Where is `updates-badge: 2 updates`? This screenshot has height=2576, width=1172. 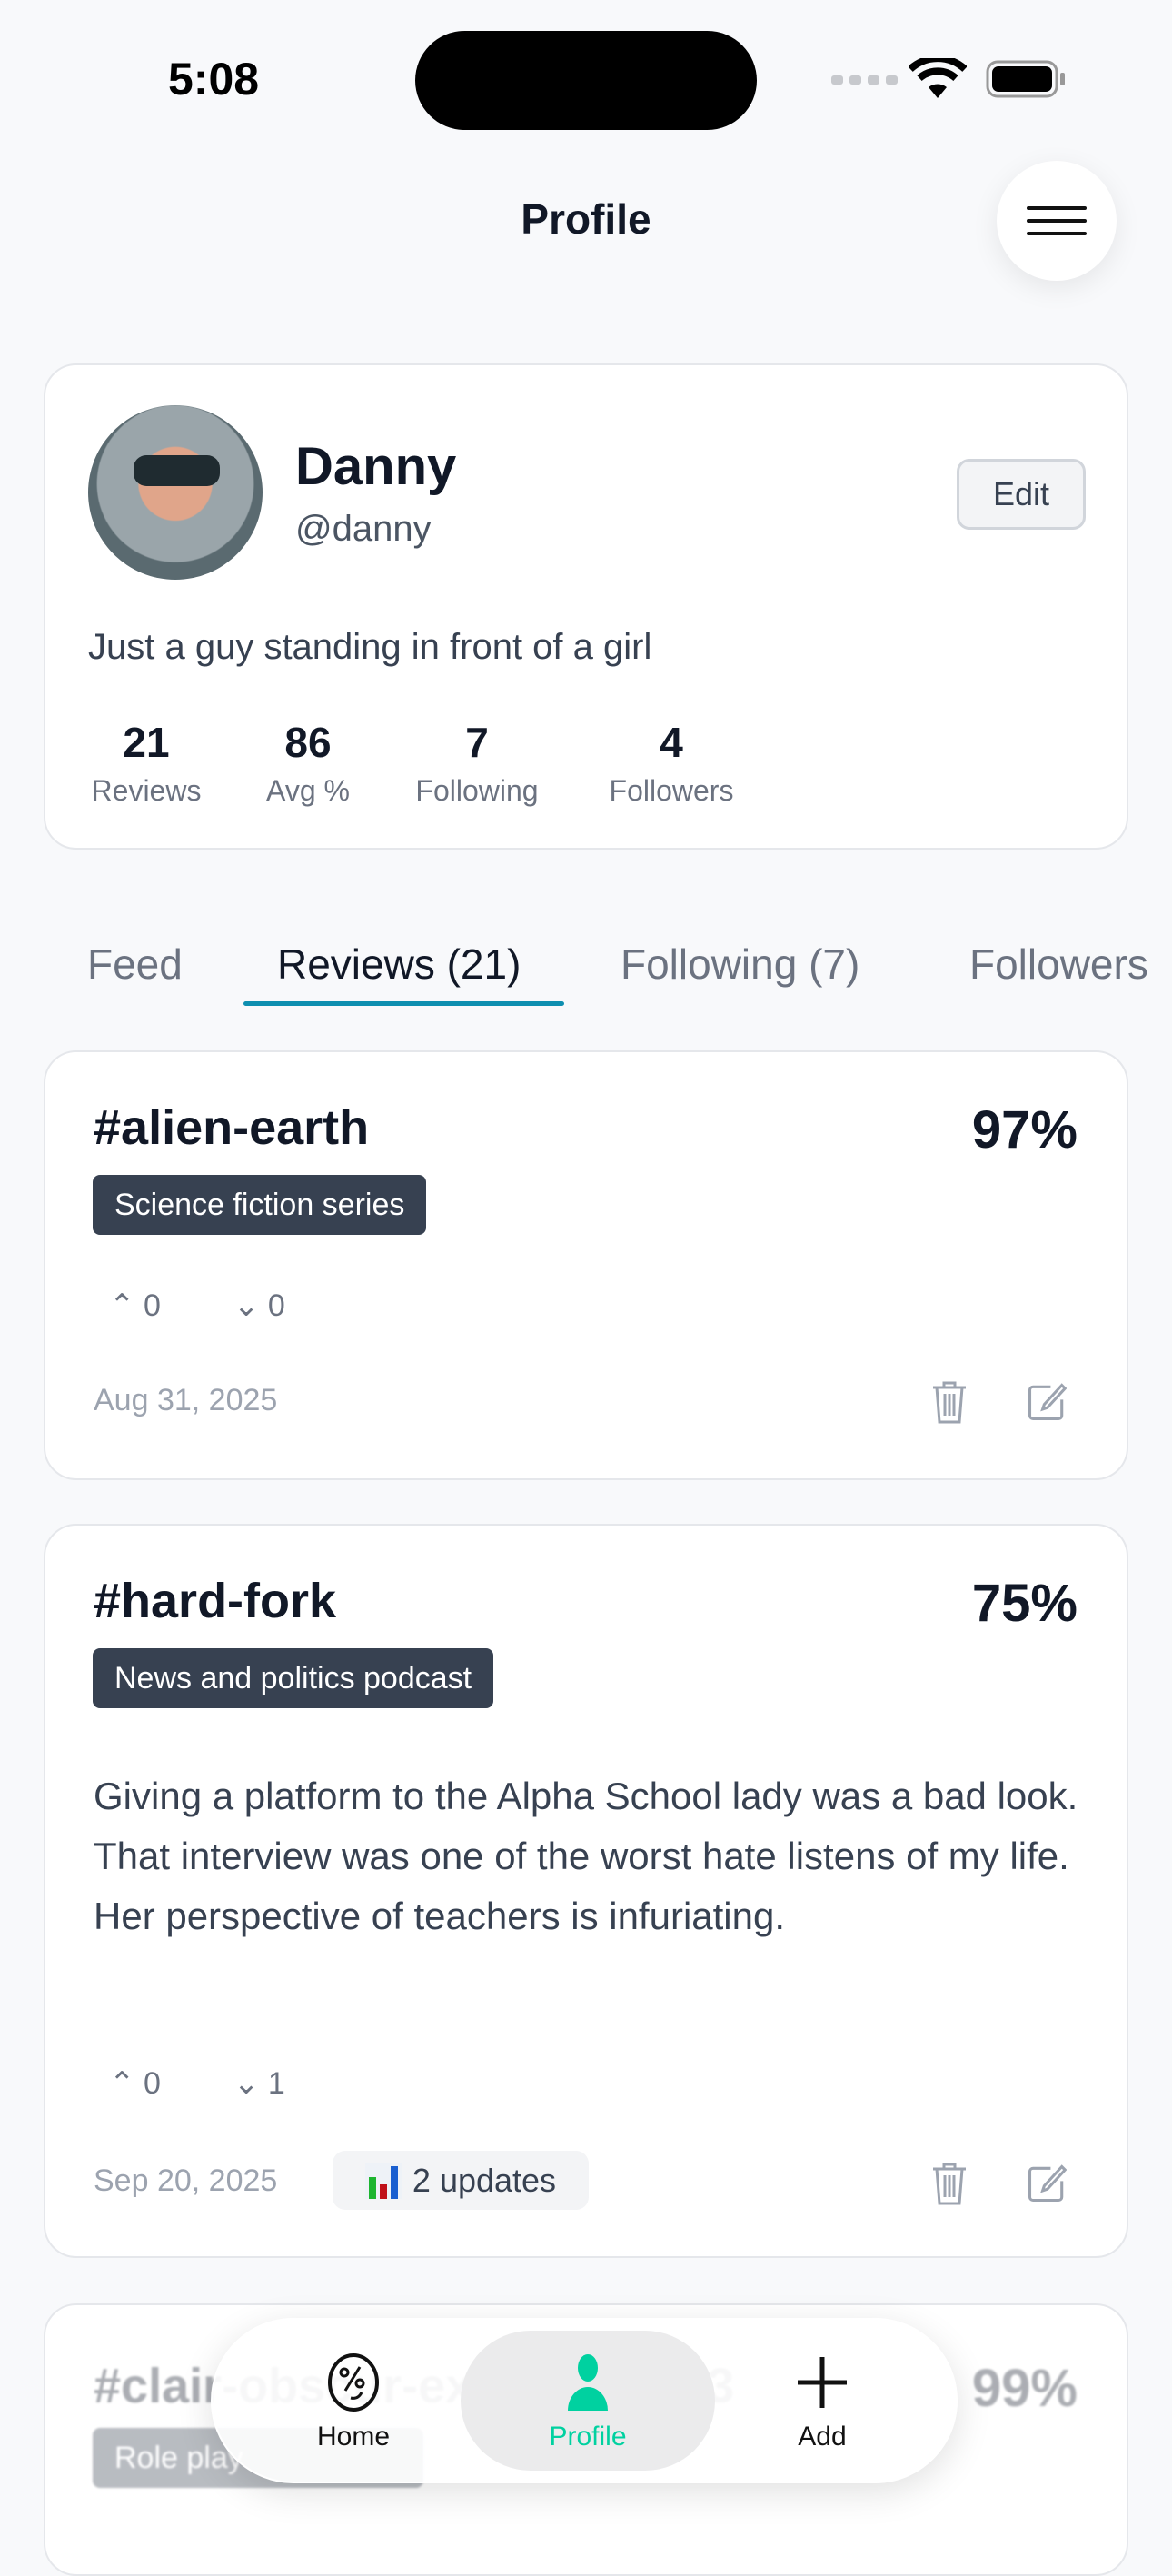
updates-badge: 2 updates is located at coordinates (461, 2180).